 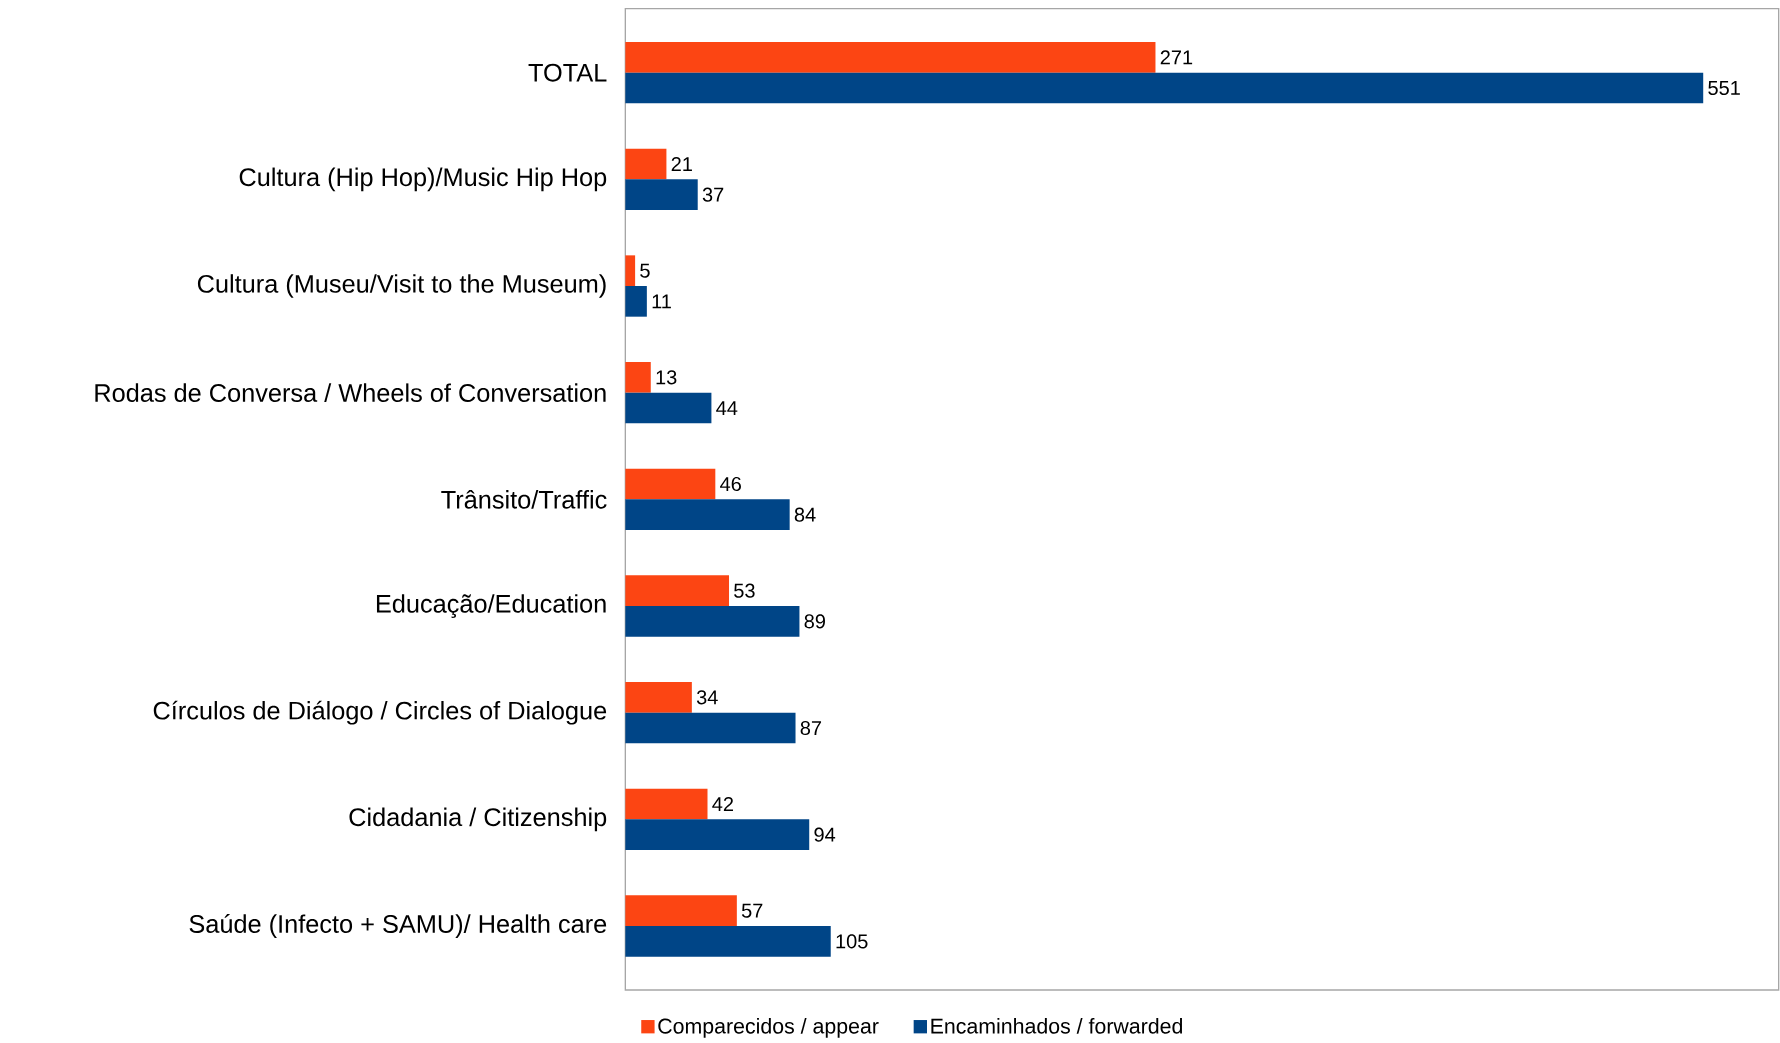 I want to click on legend-label: Encaminhados / forwarded, so click(x=1056, y=1026).